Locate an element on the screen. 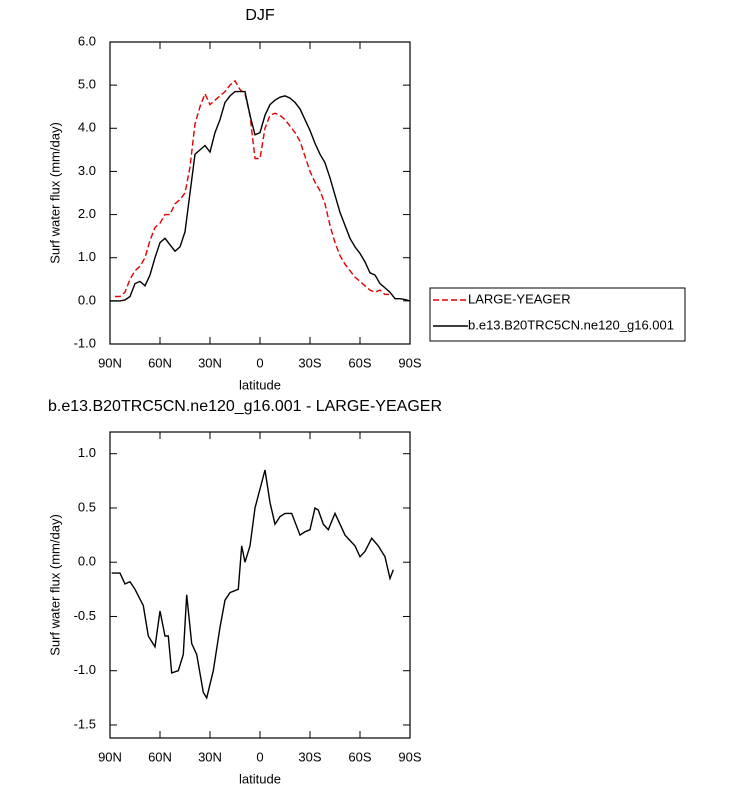 Image resolution: width=733 pixels, height=795 pixels. y-tick-label: 6.0 is located at coordinates (87, 40).